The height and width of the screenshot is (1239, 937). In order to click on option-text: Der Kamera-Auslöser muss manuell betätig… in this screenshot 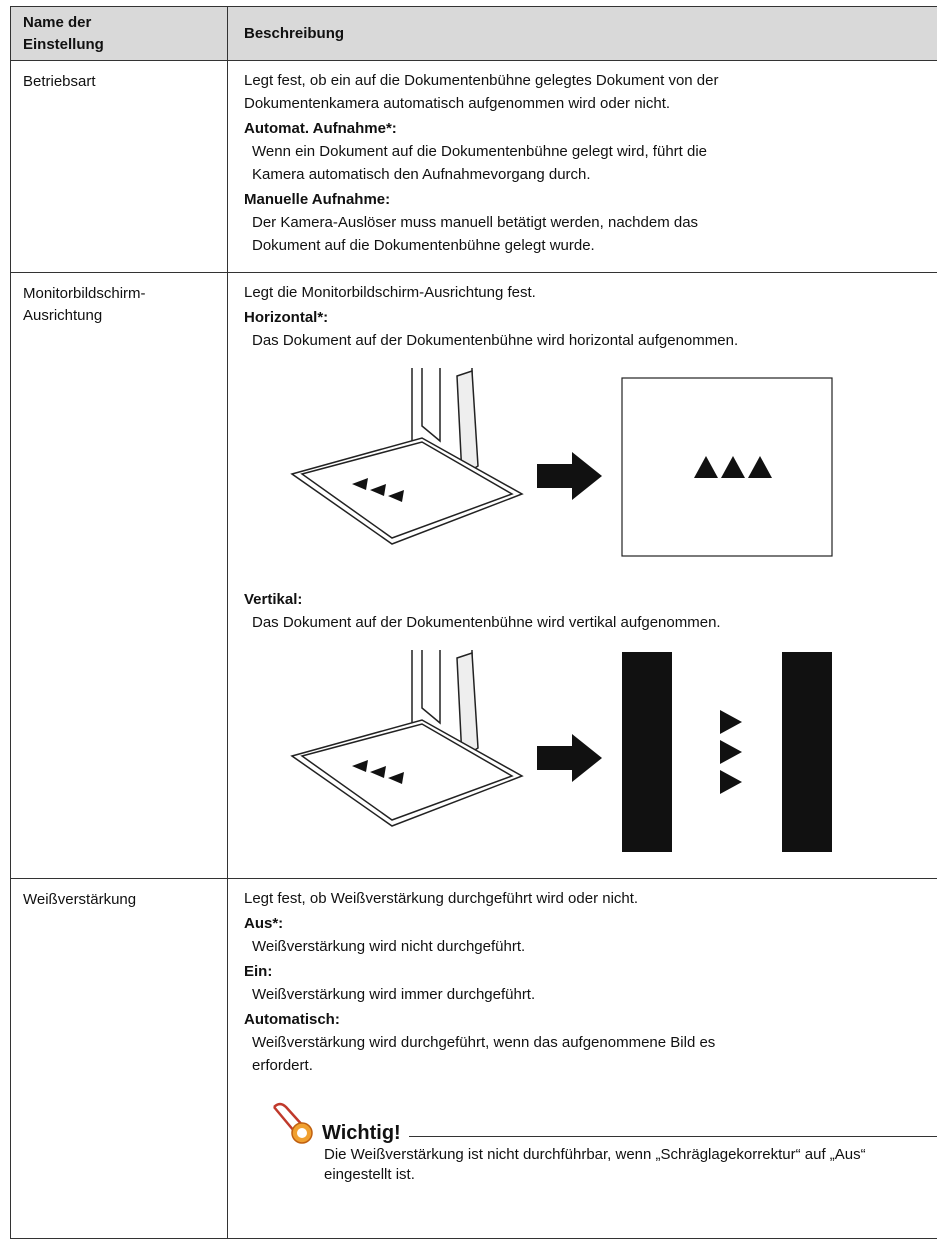, I will do `click(500, 234)`.